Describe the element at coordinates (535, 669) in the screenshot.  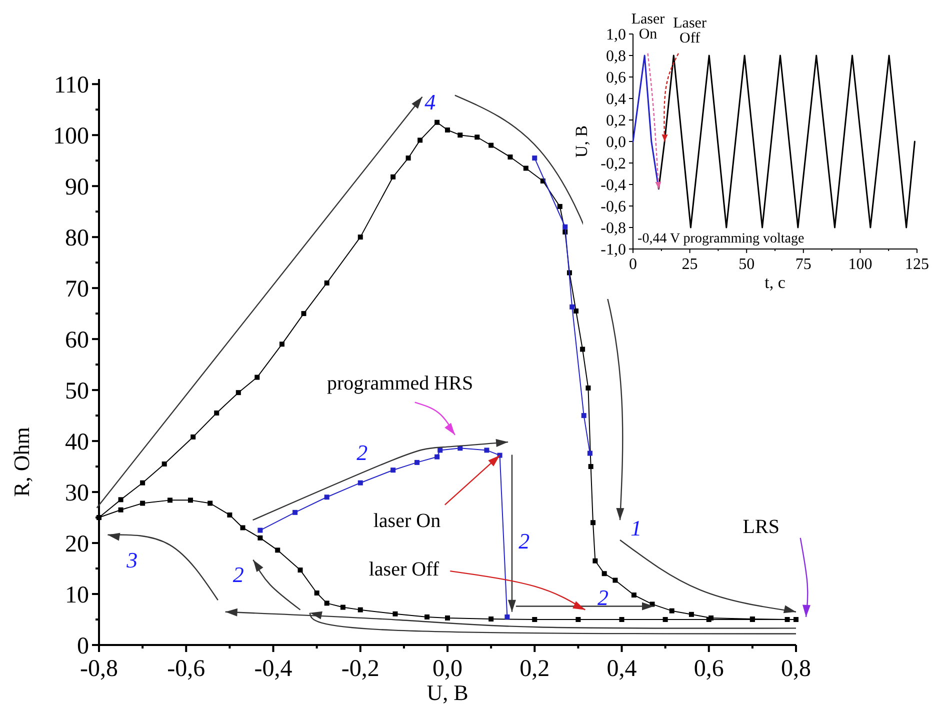
I see `x-tick-label: 0,2` at that location.